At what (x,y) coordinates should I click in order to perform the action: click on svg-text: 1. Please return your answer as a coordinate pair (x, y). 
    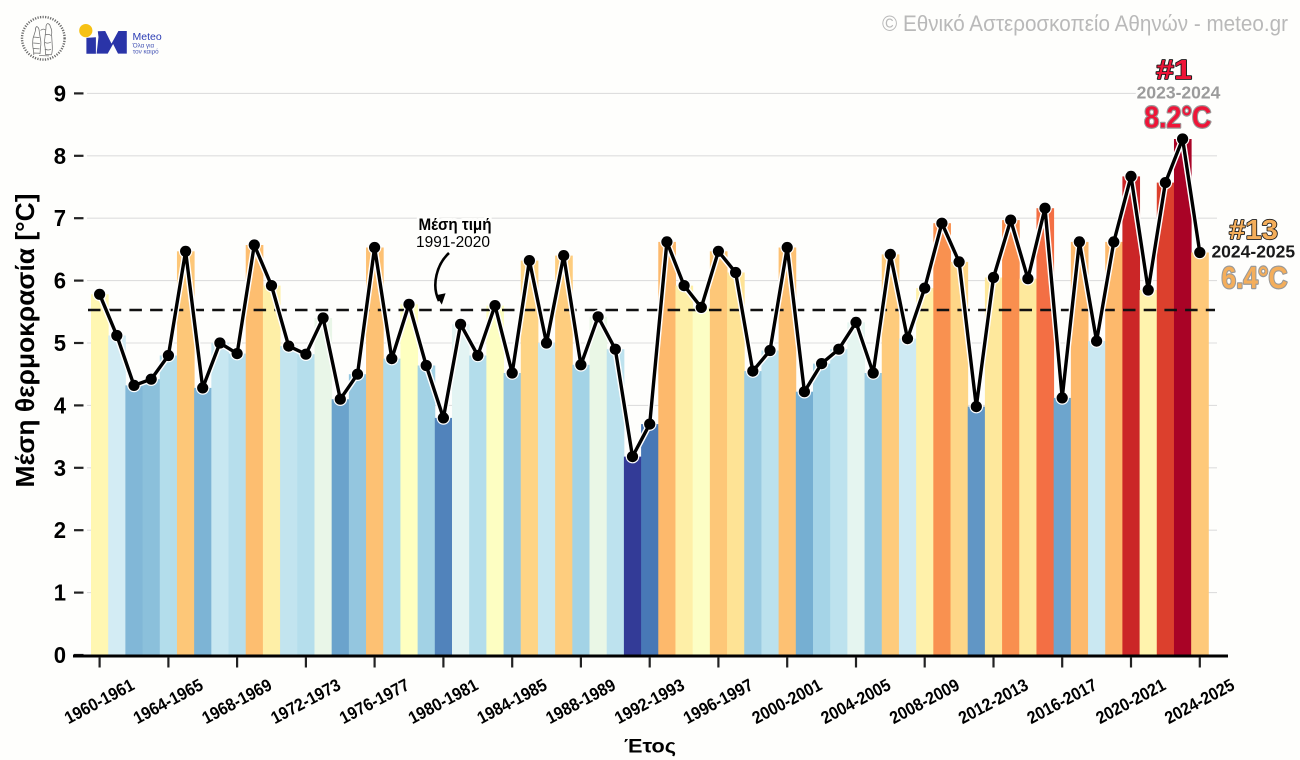
    Looking at the image, I should click on (60, 593).